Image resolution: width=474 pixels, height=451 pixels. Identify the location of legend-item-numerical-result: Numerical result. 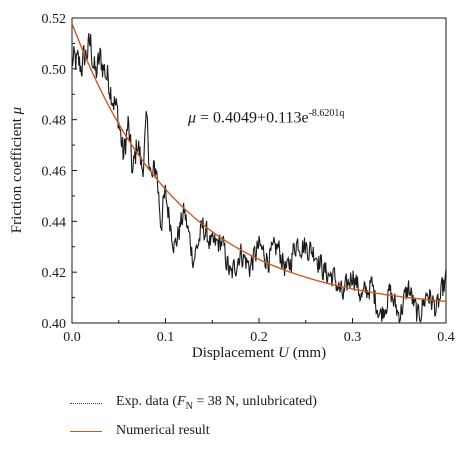
(193, 431).